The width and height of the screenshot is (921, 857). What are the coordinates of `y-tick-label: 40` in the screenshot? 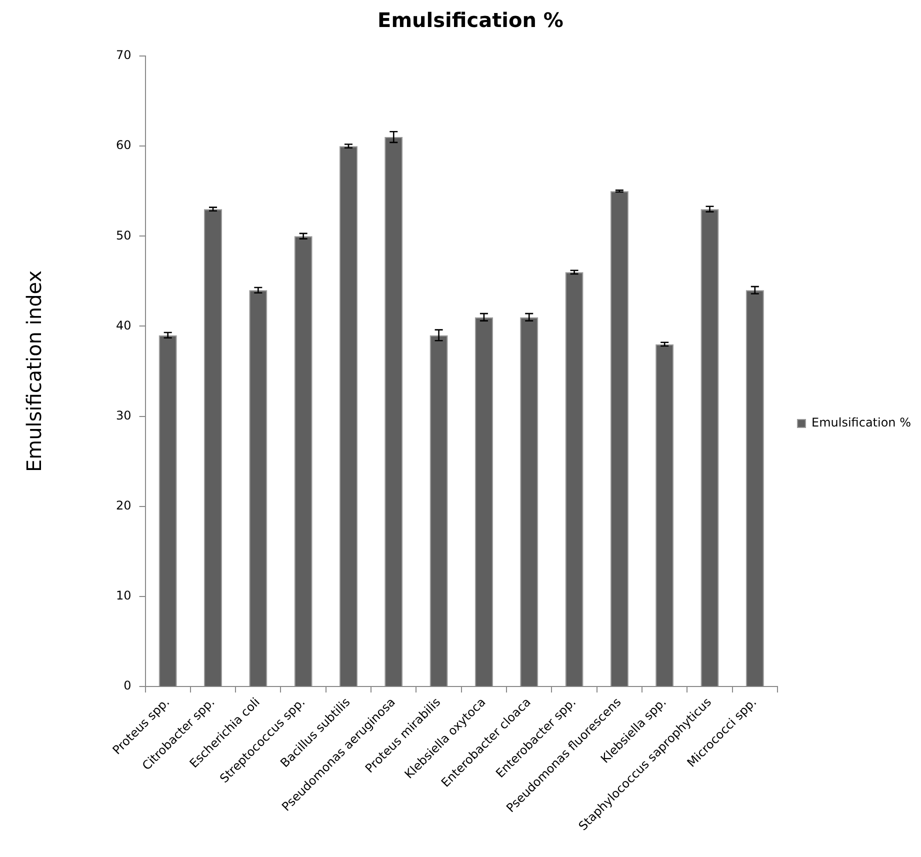 It's located at (124, 325).